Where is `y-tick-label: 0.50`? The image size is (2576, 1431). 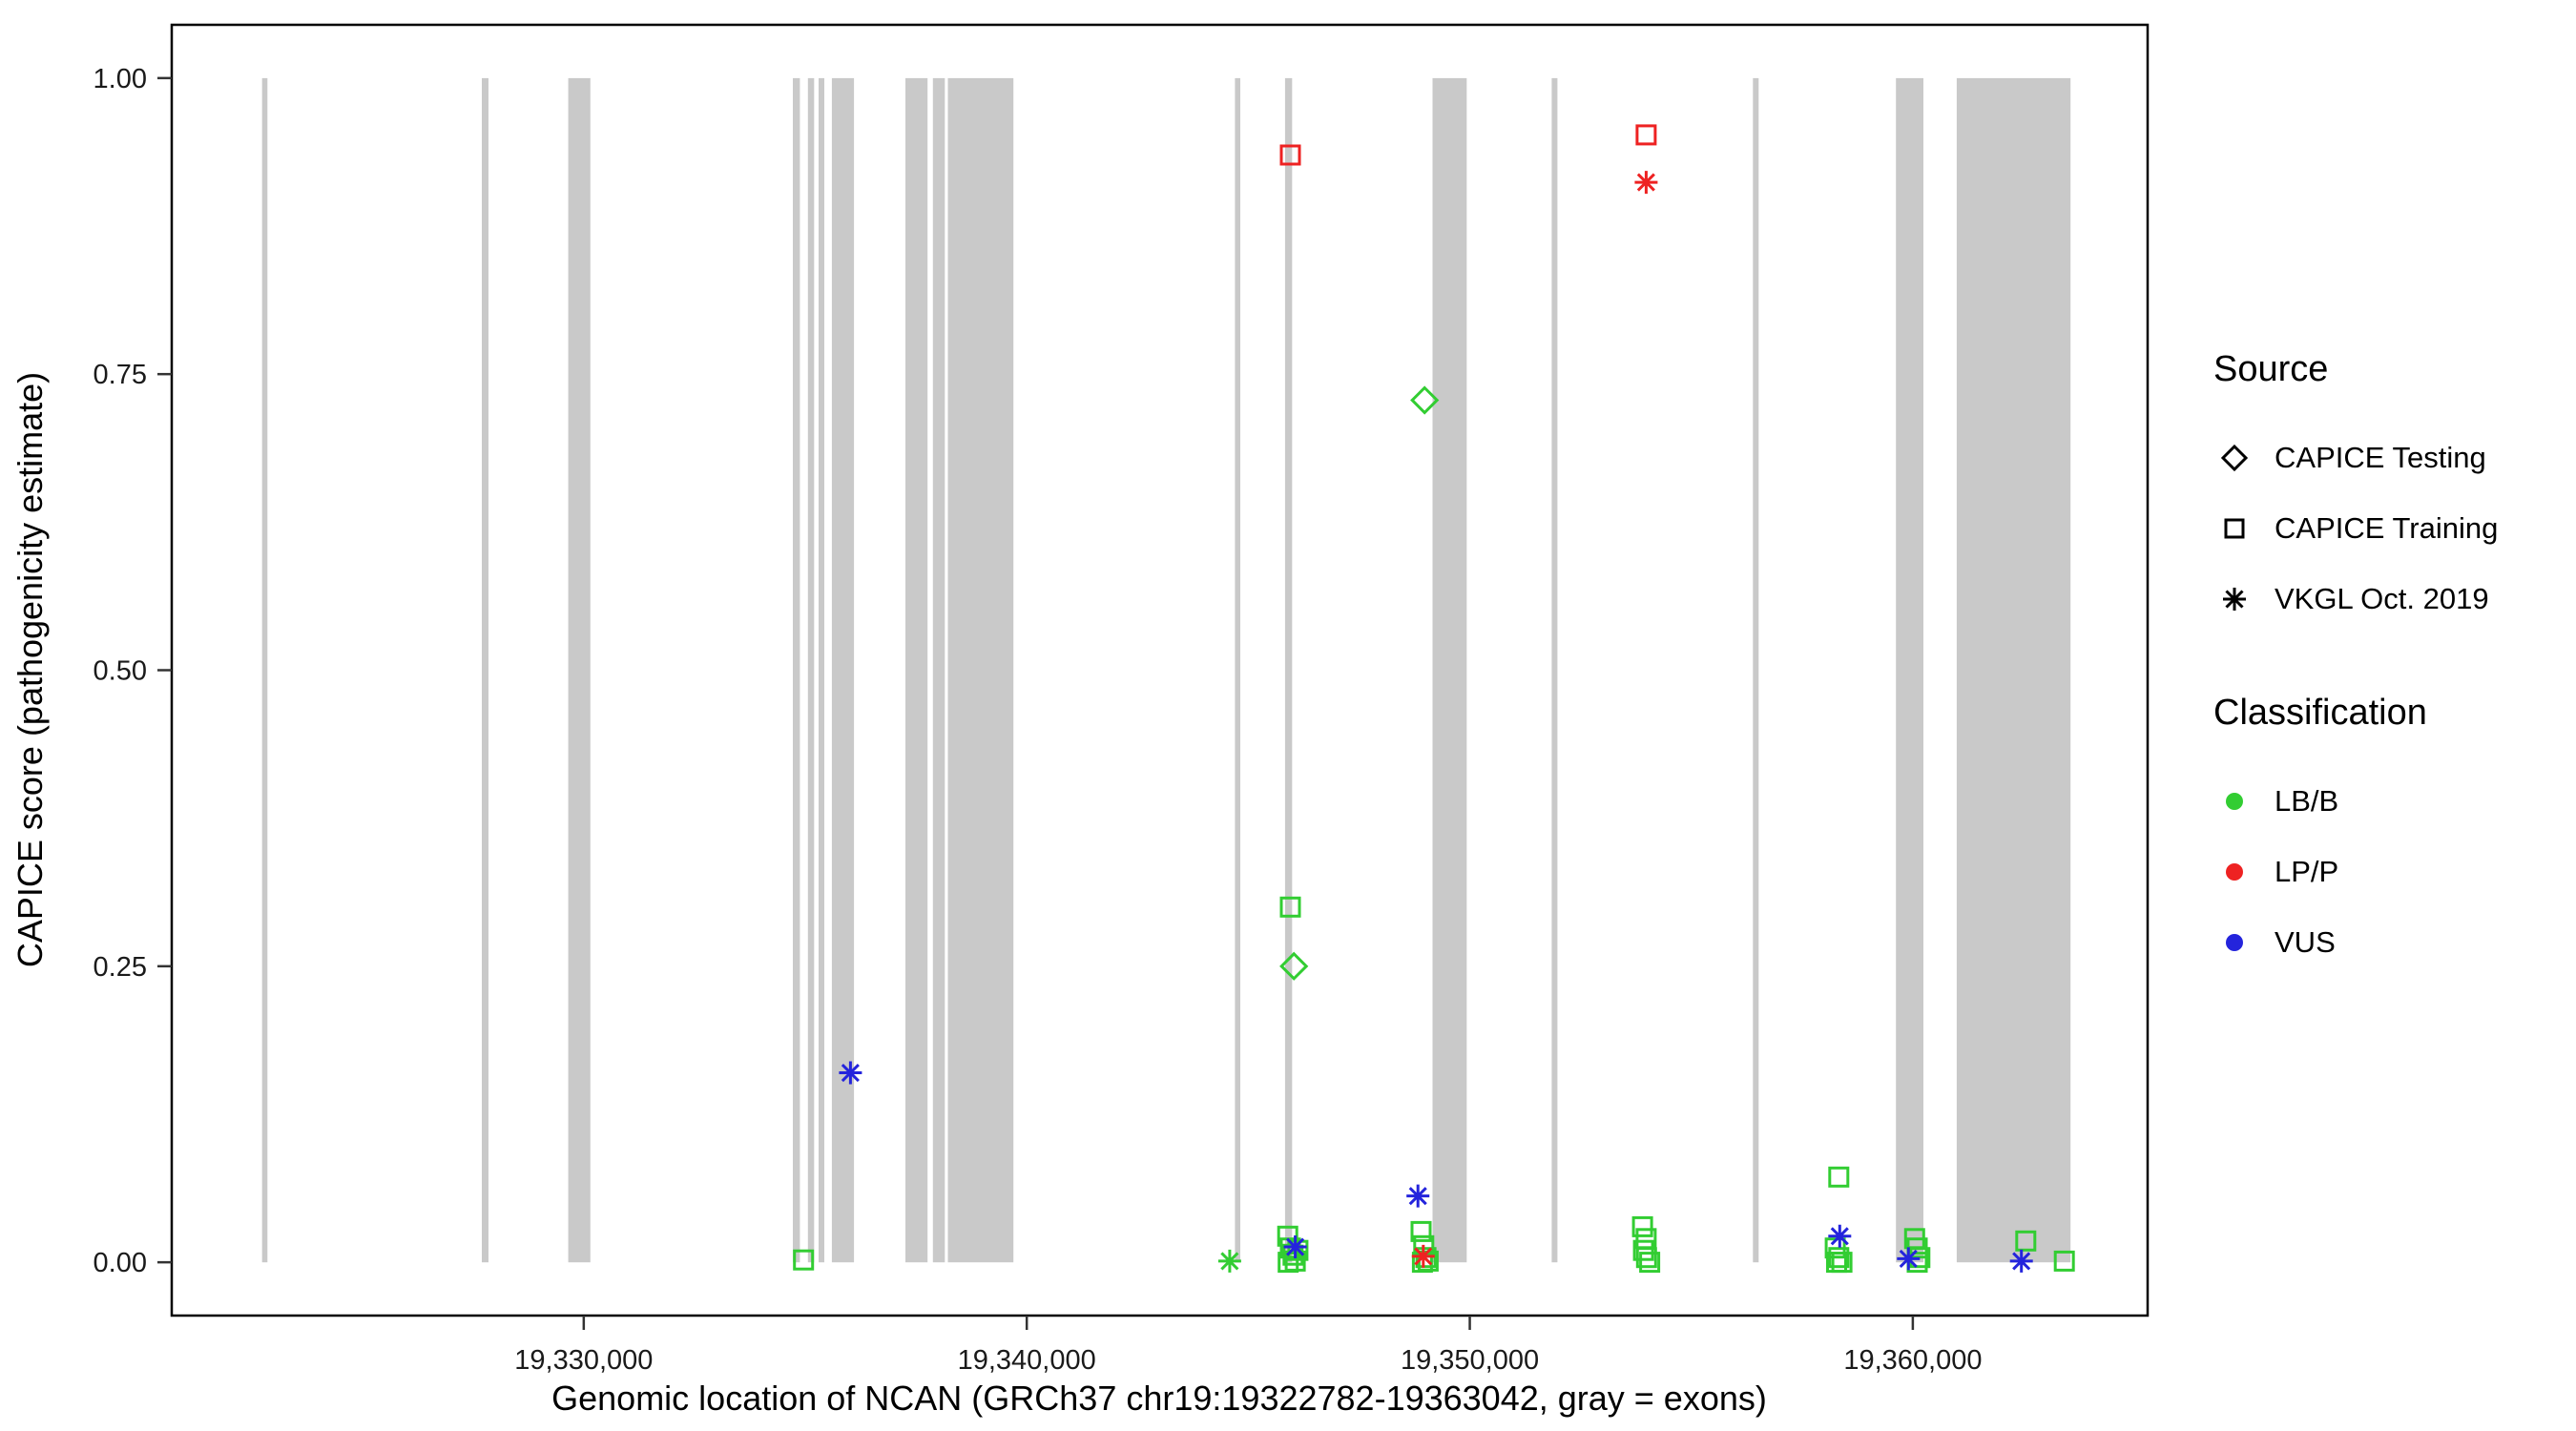 y-tick-label: 0.50 is located at coordinates (120, 671).